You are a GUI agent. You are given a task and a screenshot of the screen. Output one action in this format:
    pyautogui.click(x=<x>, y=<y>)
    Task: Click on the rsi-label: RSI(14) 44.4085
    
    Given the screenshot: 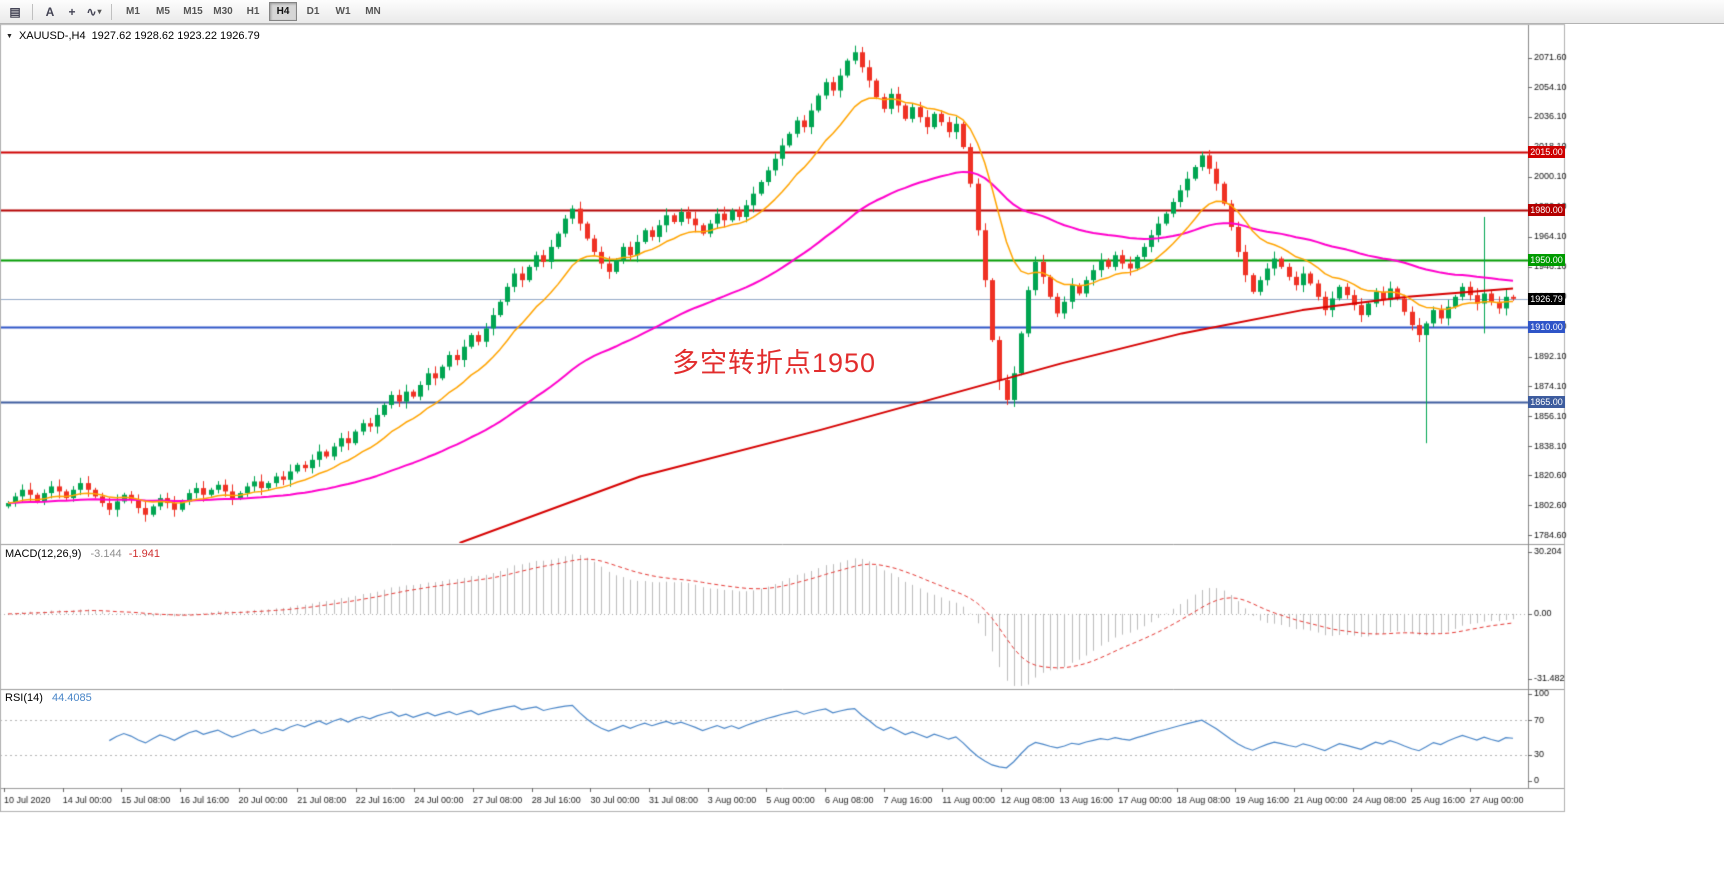 What is the action you would take?
    pyautogui.click(x=48, y=698)
    